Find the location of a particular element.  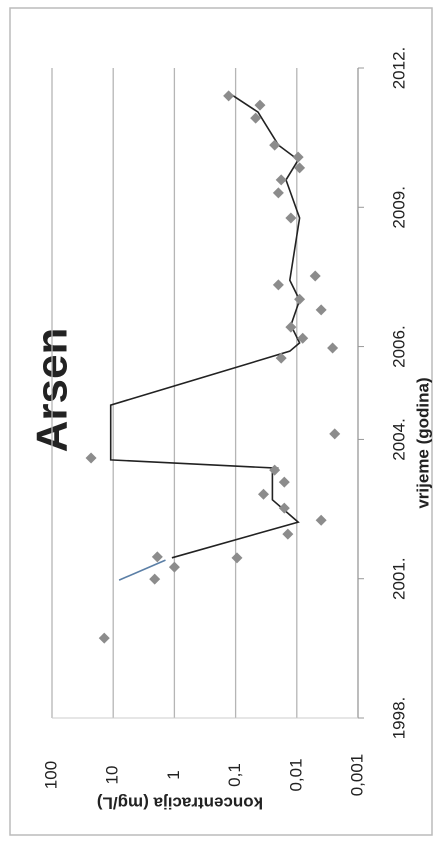

y-tick-label: 0,01 is located at coordinates (295, 774).